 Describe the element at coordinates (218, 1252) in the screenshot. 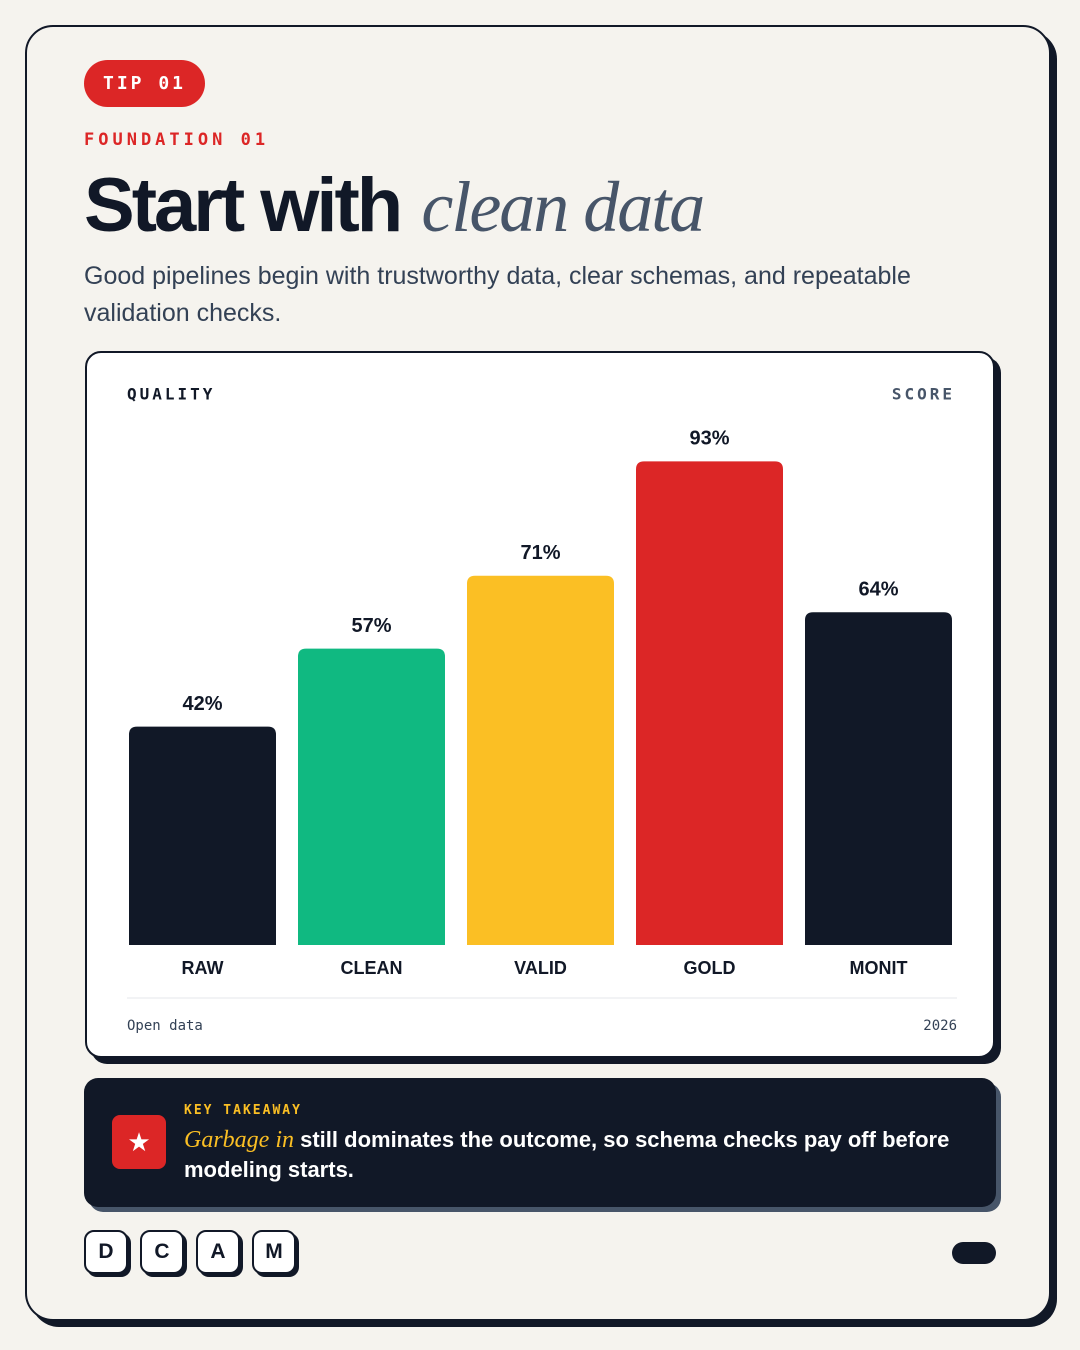

I see `letter-badge: A` at that location.